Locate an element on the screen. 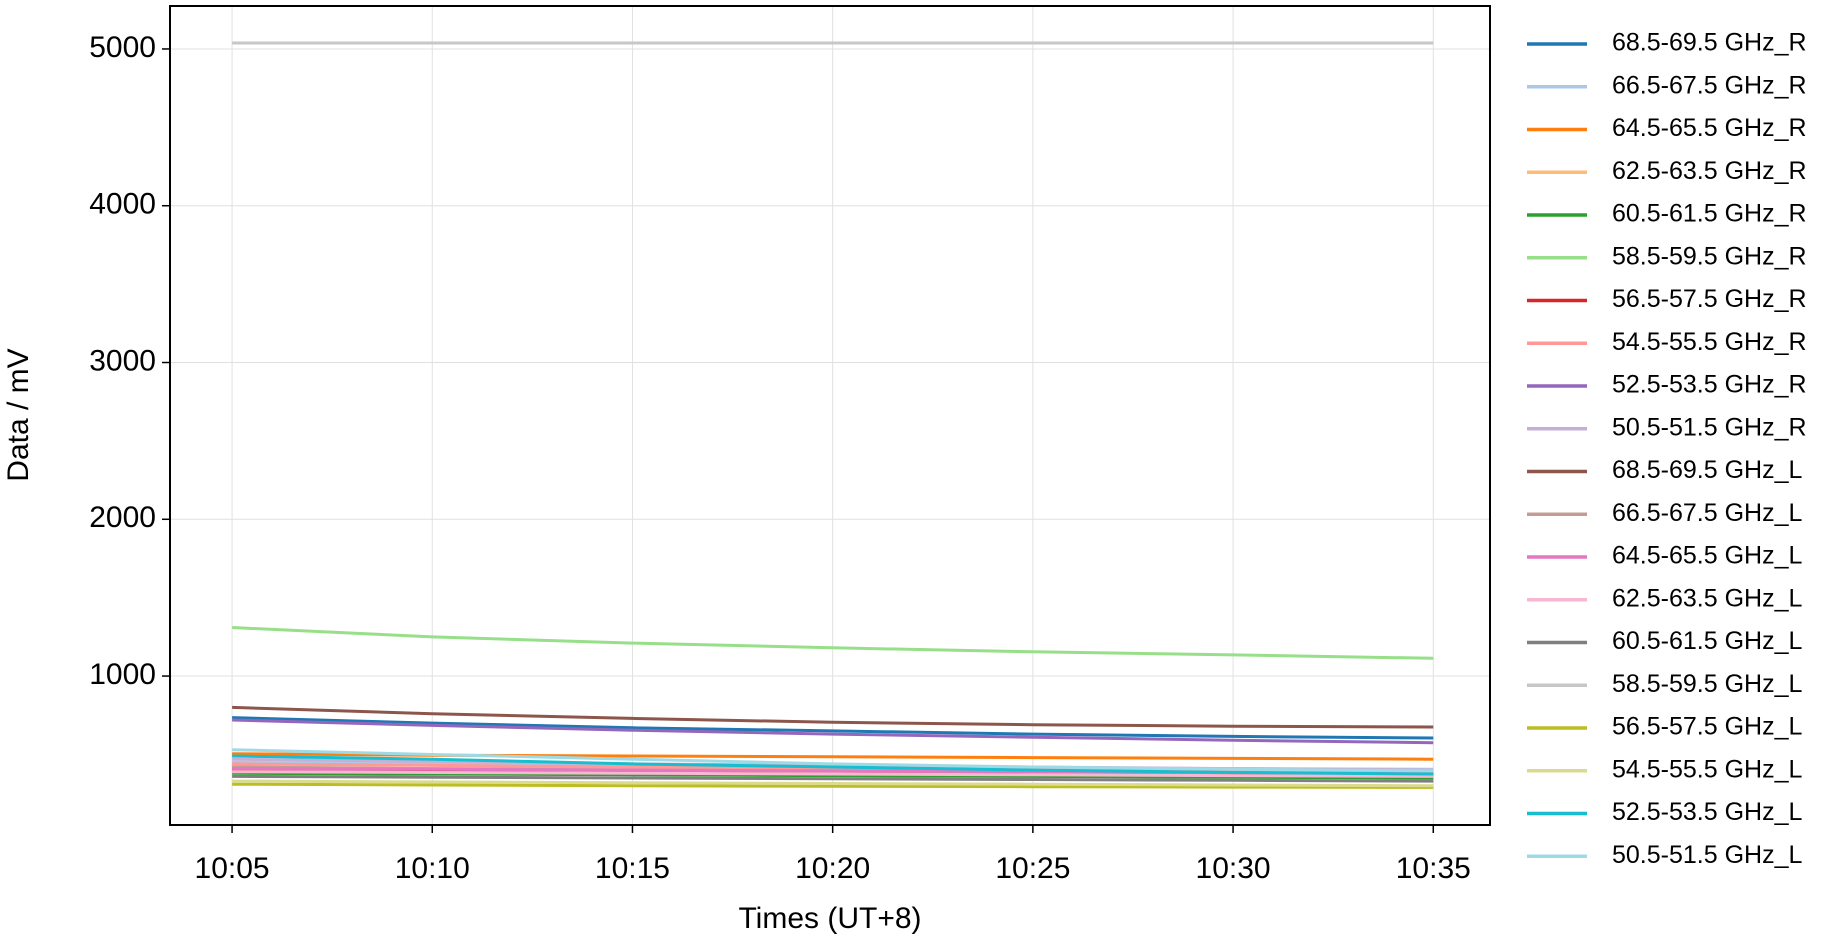 This screenshot has height=941, width=1847. y-axis-label: Data / mV is located at coordinates (18, 414).